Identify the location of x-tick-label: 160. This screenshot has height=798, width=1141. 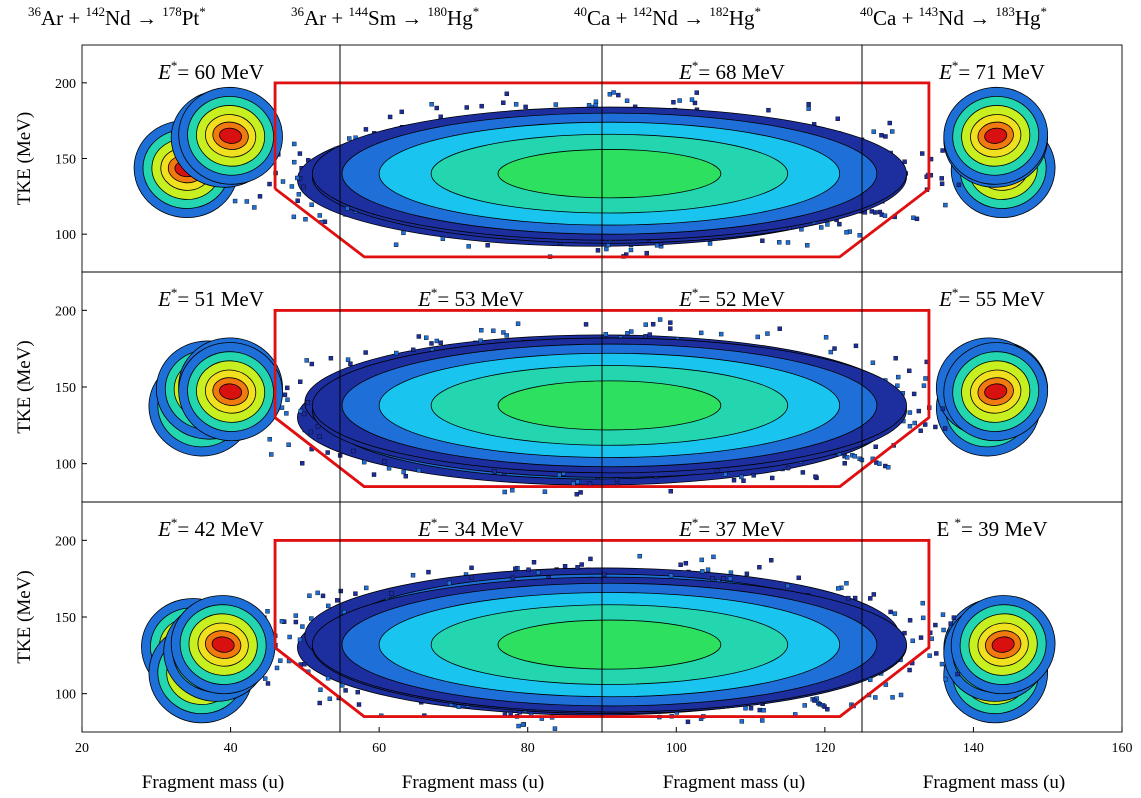
(1122, 748).